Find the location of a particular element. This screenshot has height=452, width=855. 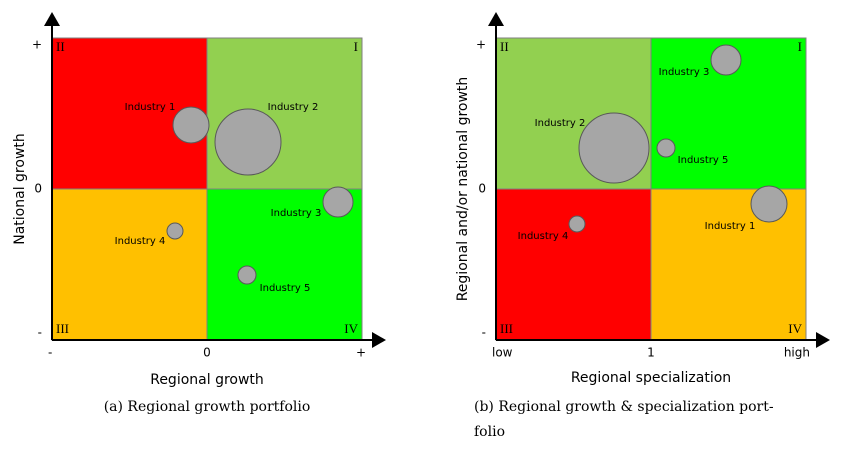

y-axis-label: Regional and/or national growth is located at coordinates (463, 189).